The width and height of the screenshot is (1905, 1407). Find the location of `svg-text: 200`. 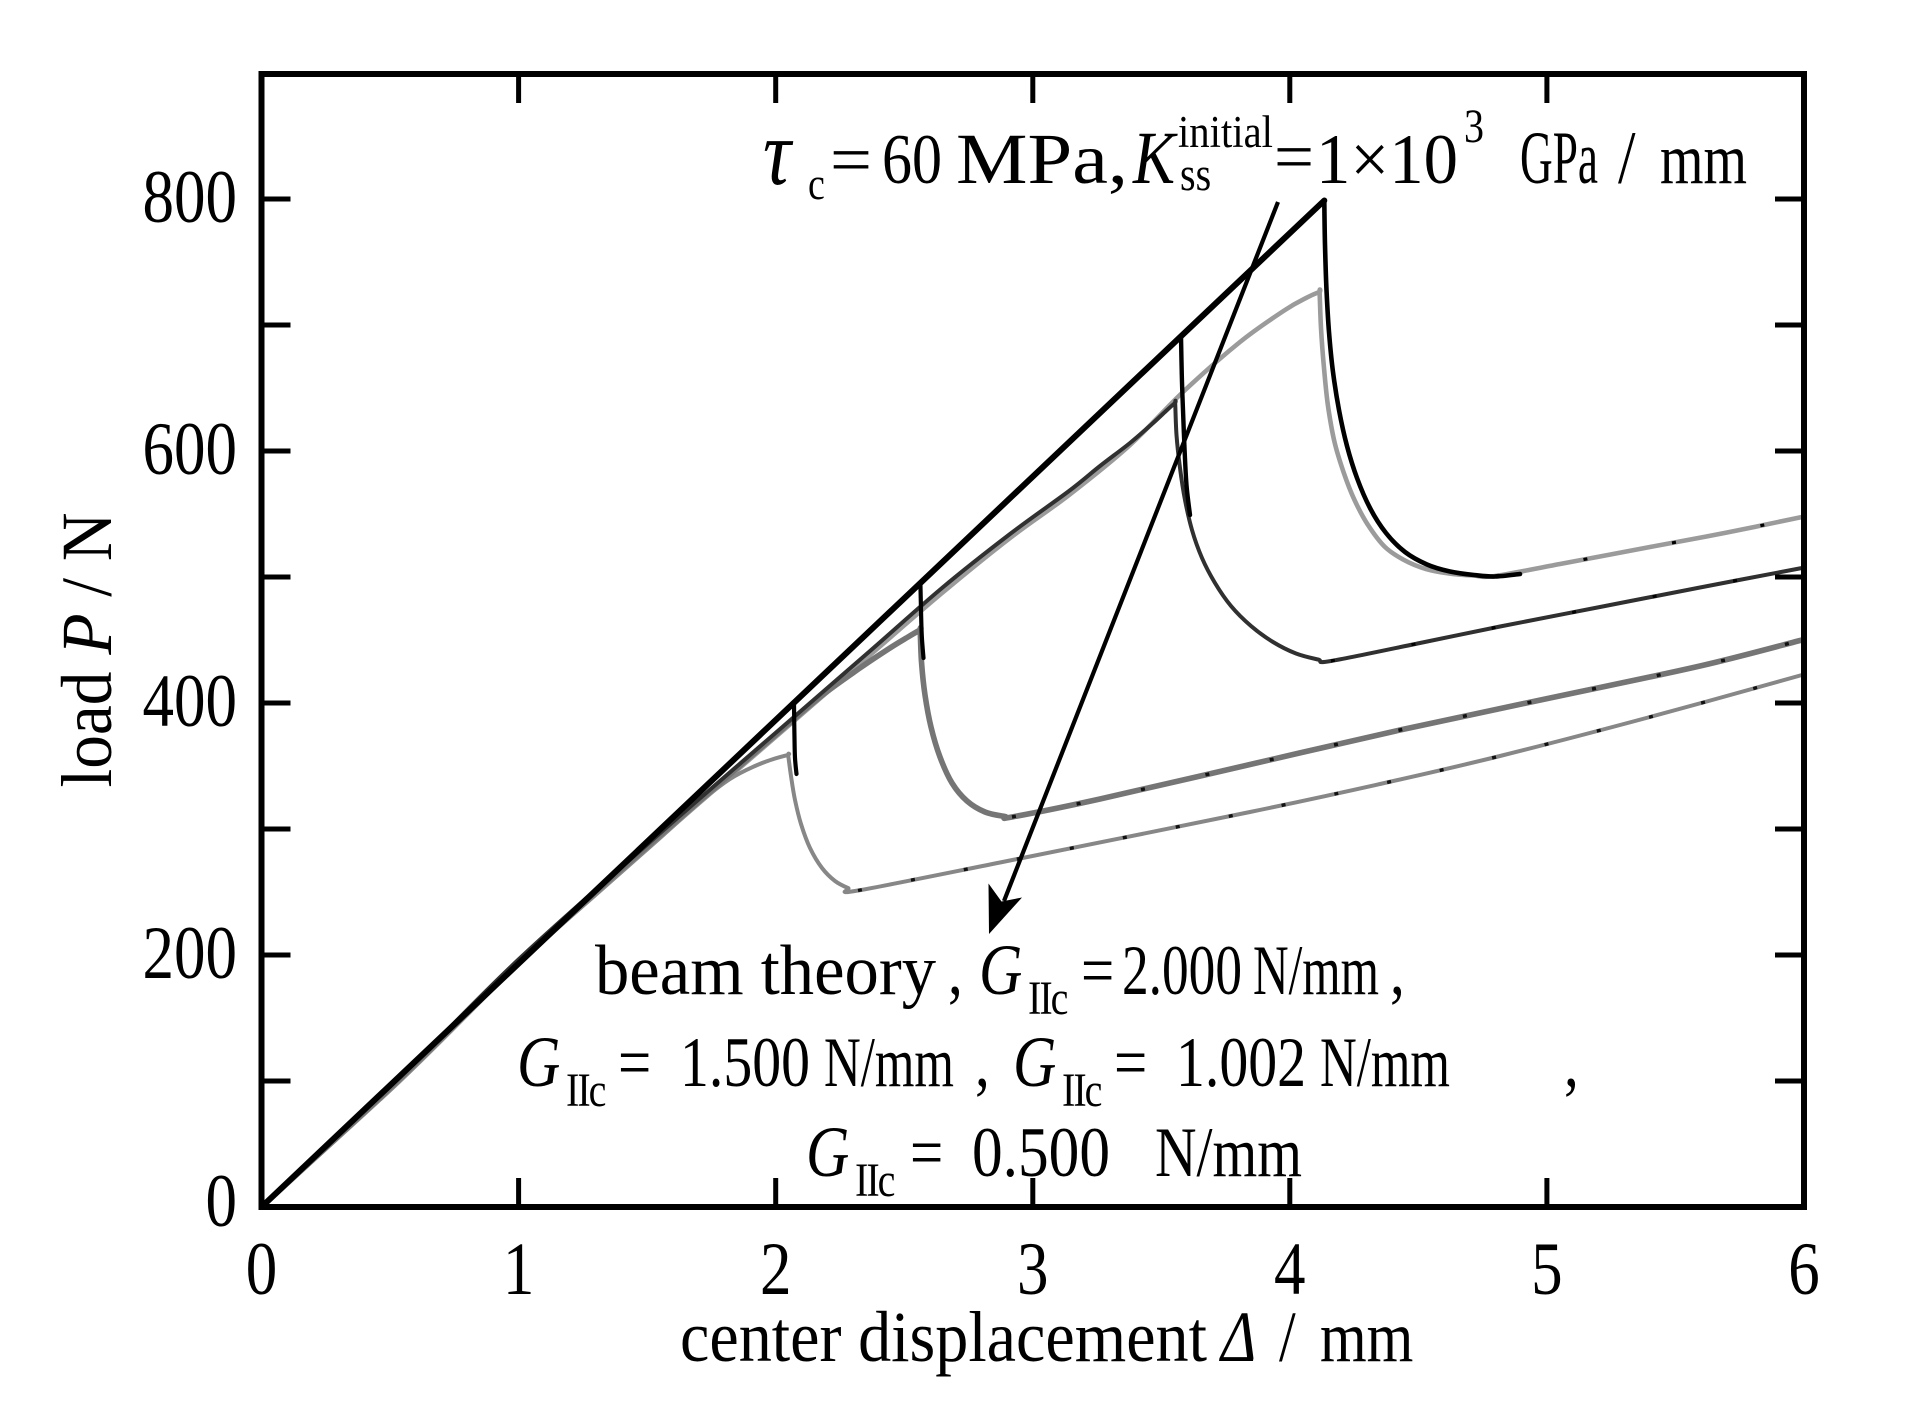

svg-text: 200 is located at coordinates (190, 954).